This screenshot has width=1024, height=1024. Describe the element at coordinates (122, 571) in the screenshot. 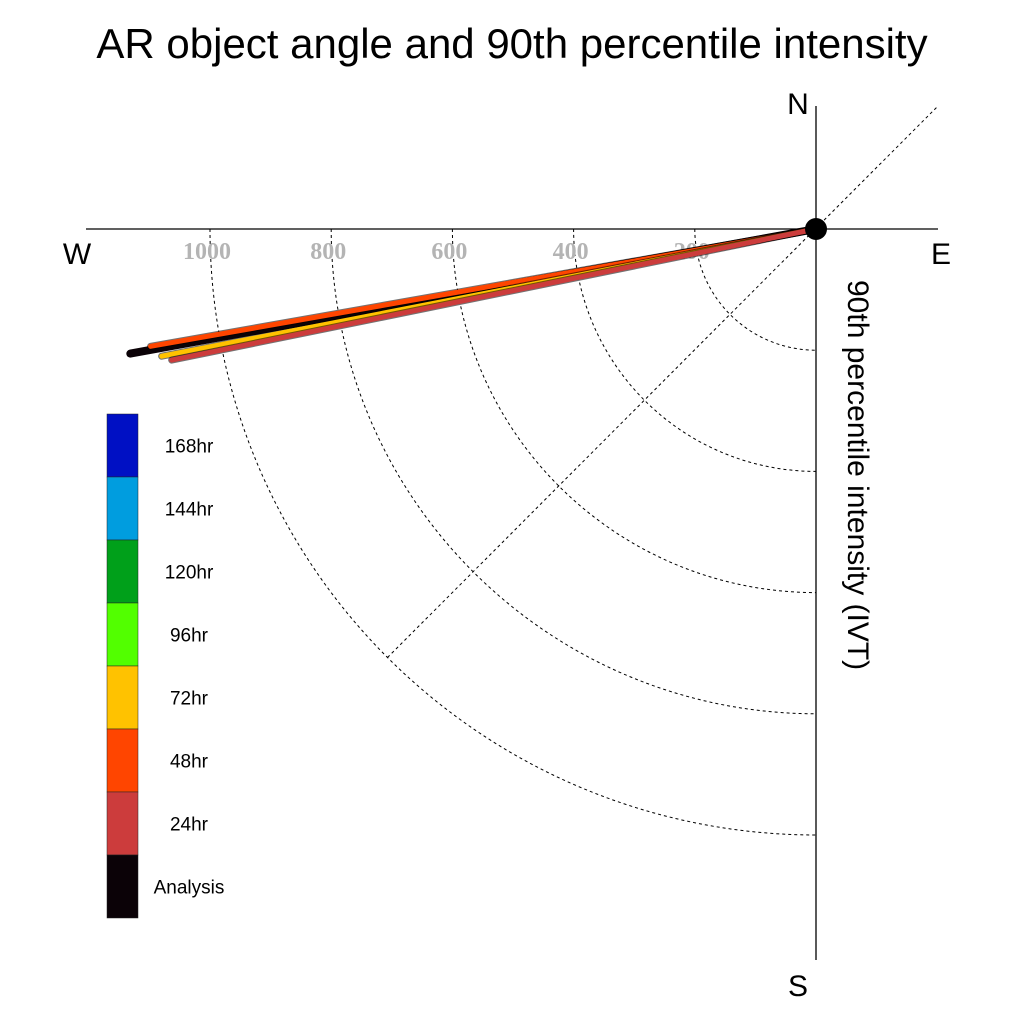

I see `legend-swatch-120hr` at that location.